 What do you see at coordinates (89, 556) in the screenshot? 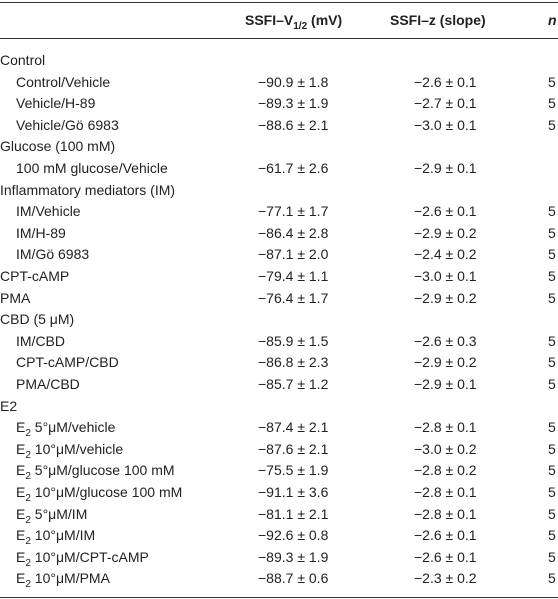
I see `label-part: 10°μM/CPT-cAMP` at bounding box center [89, 556].